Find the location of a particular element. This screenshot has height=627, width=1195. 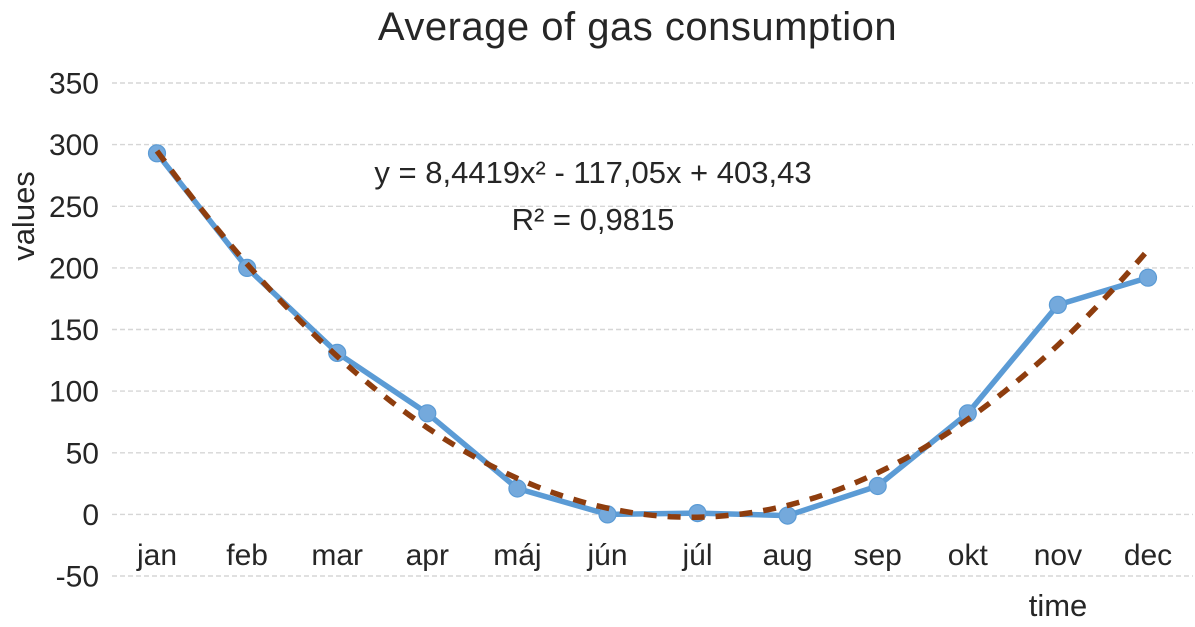

y-tick-label: 250 is located at coordinates (74, 207).